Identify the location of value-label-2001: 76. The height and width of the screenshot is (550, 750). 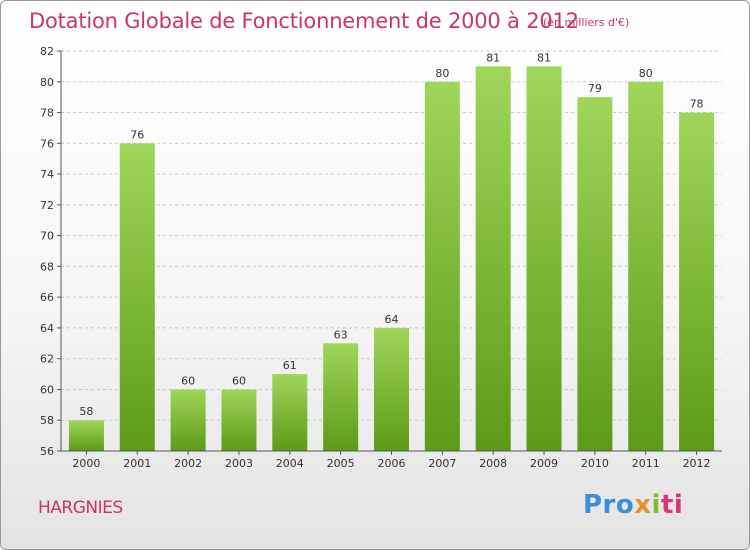
(137, 134).